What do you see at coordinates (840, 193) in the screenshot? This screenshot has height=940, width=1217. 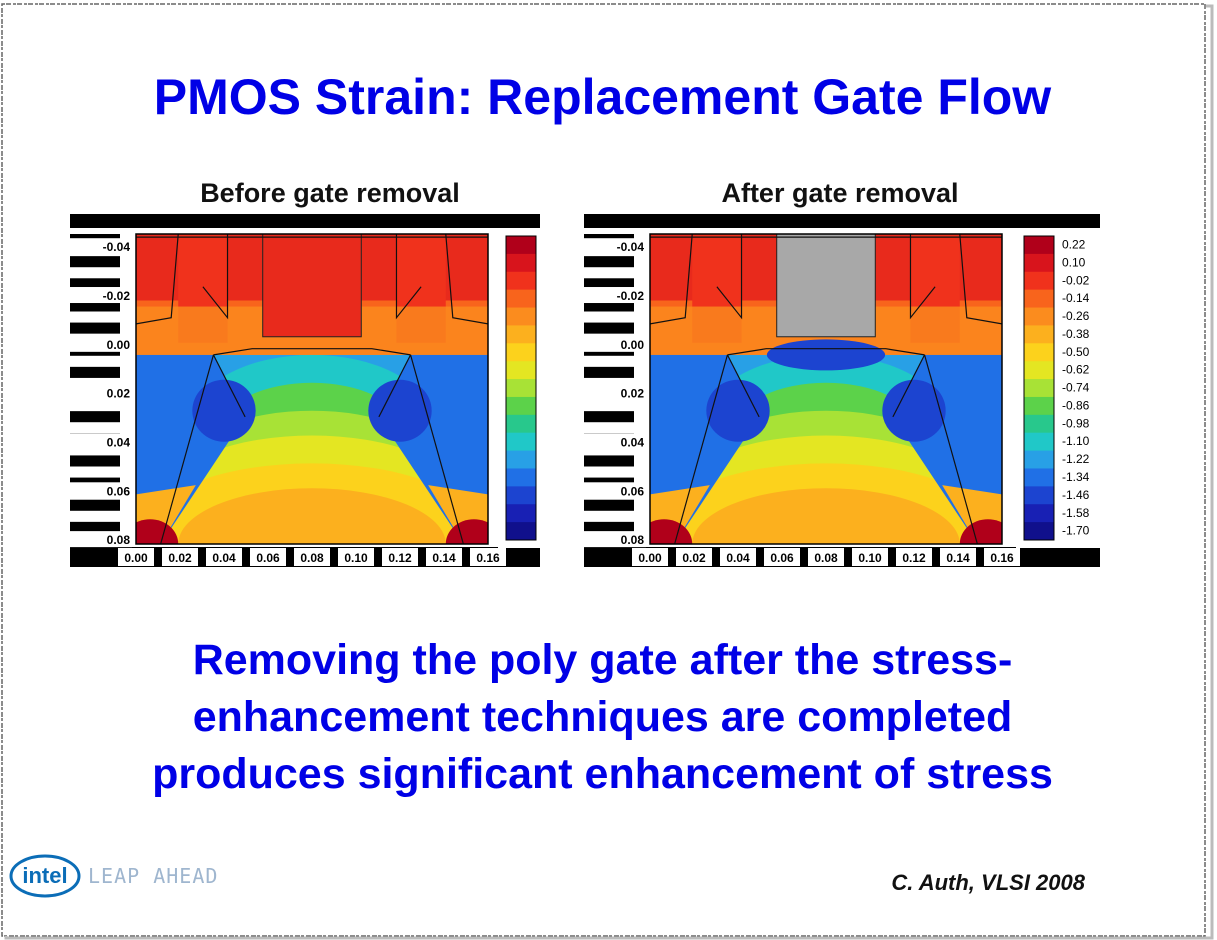 I see `panel-title-after: After gate removal` at bounding box center [840, 193].